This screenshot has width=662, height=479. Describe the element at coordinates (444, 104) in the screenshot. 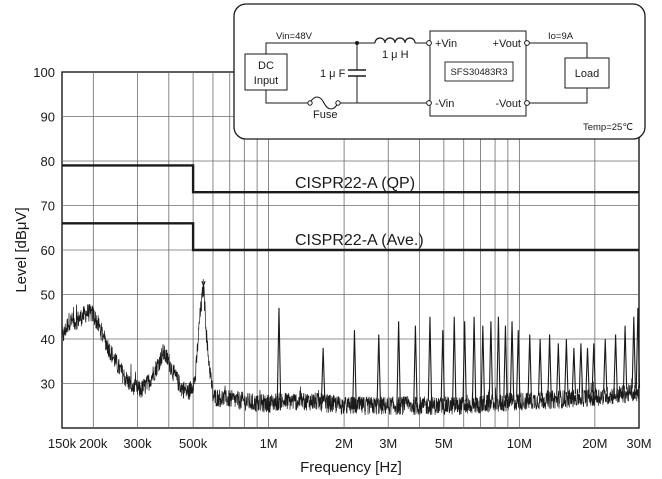

I see `pin-vin-neg-label: -Vin` at that location.